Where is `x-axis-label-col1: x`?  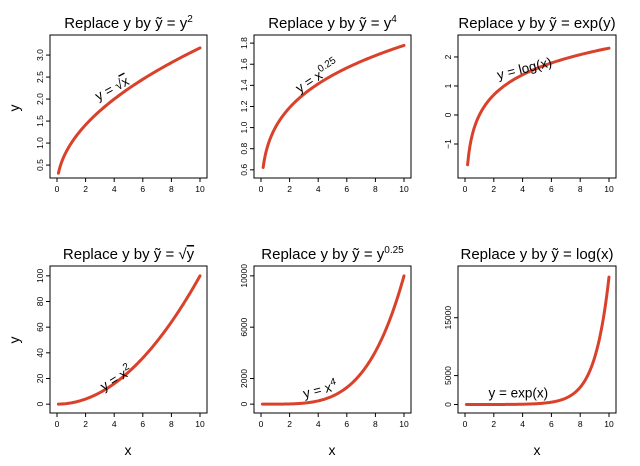 x-axis-label-col1: x is located at coordinates (128, 450).